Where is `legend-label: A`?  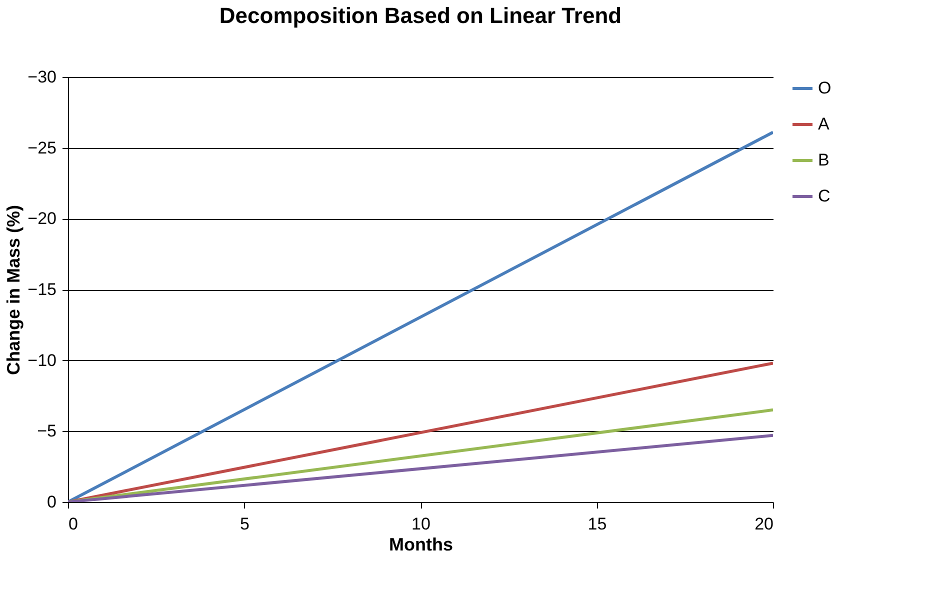
legend-label: A is located at coordinates (824, 124).